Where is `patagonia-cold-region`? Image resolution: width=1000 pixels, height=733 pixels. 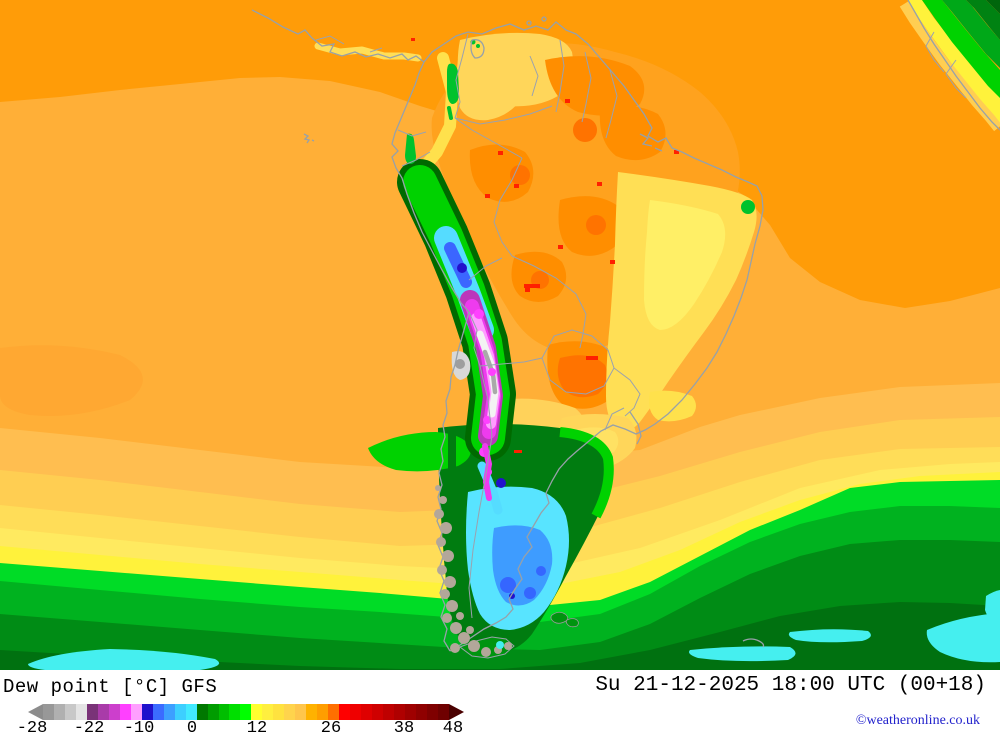
patagonia-cold-region is located at coordinates (491, 539).